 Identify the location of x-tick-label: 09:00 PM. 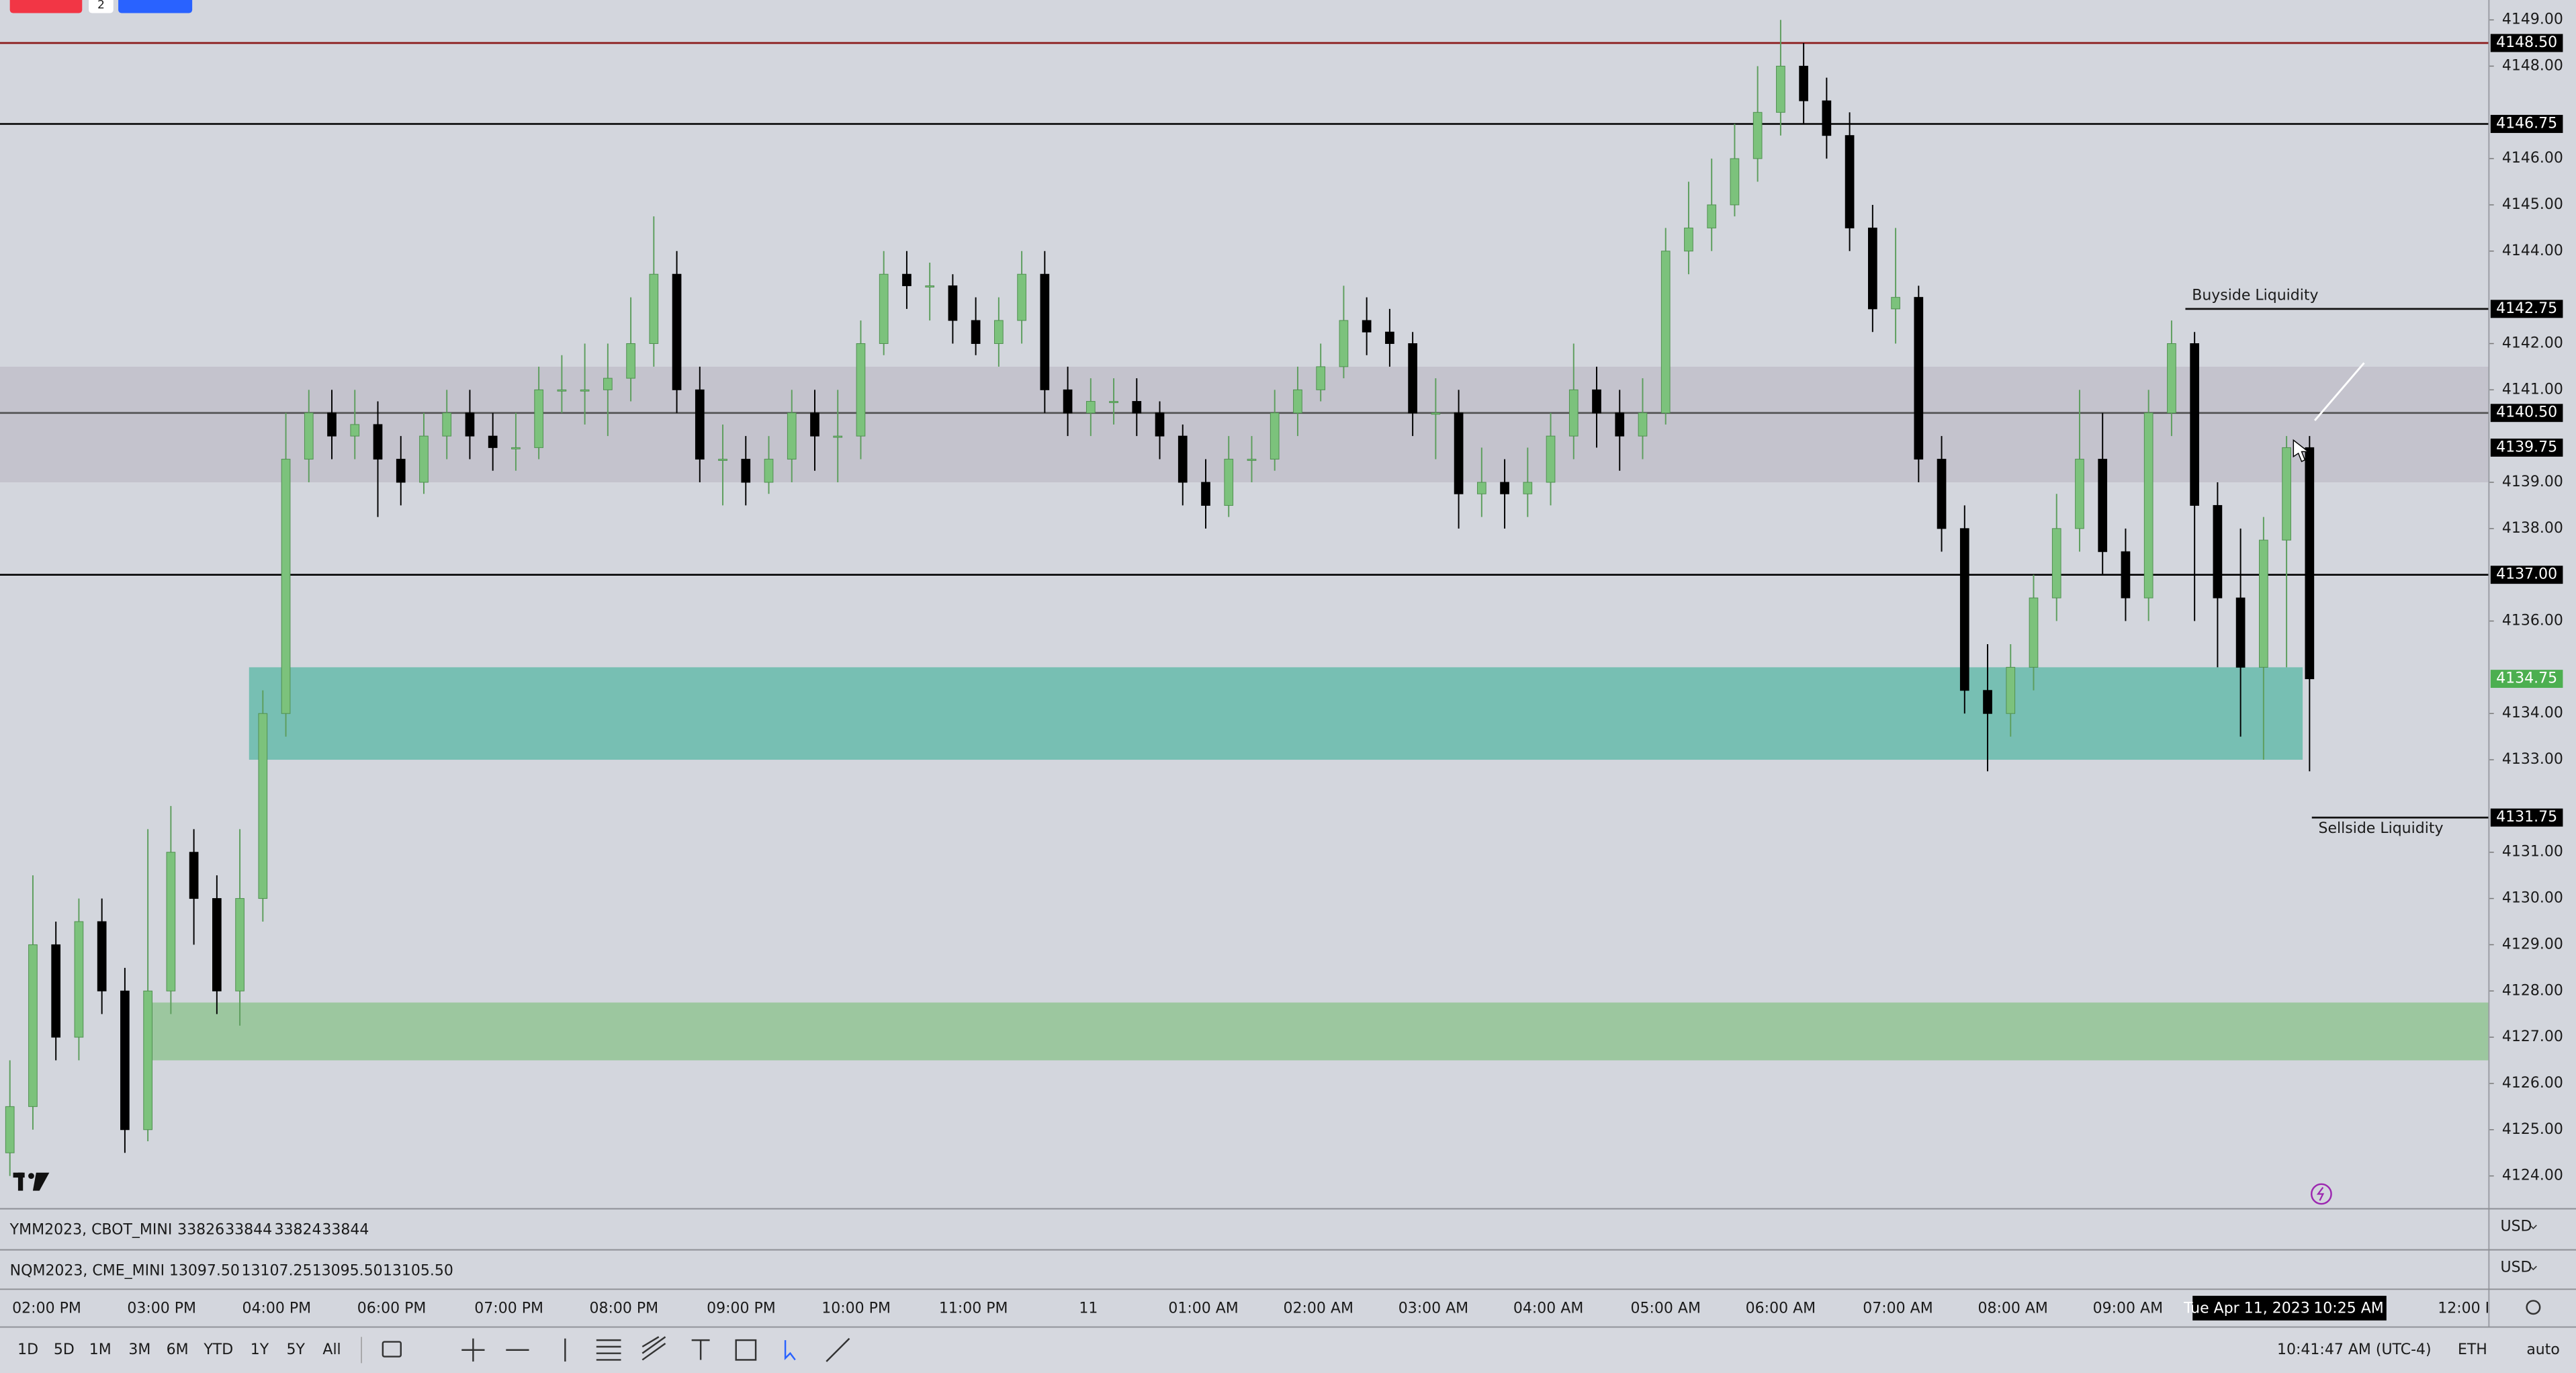
(741, 1308).